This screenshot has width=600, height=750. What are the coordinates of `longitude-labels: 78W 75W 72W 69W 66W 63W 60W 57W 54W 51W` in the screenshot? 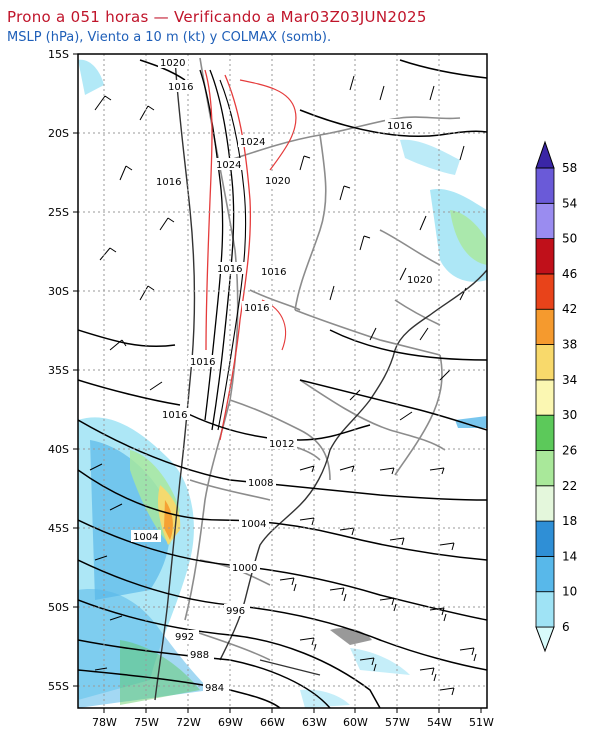 It's located at (293, 722).